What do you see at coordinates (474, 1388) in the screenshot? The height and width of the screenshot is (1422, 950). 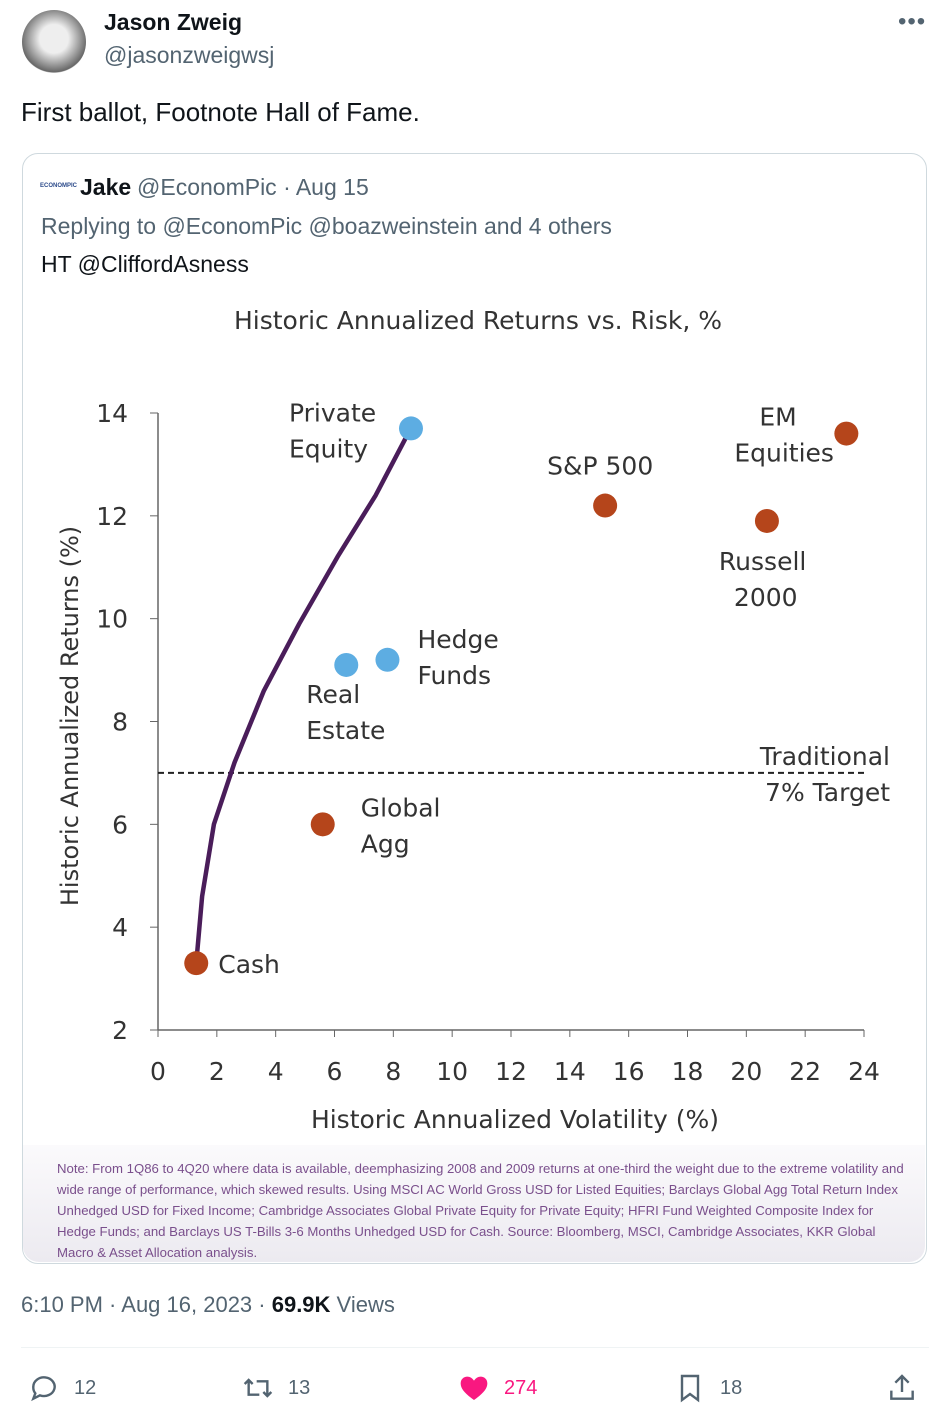 I see `heart-icon` at bounding box center [474, 1388].